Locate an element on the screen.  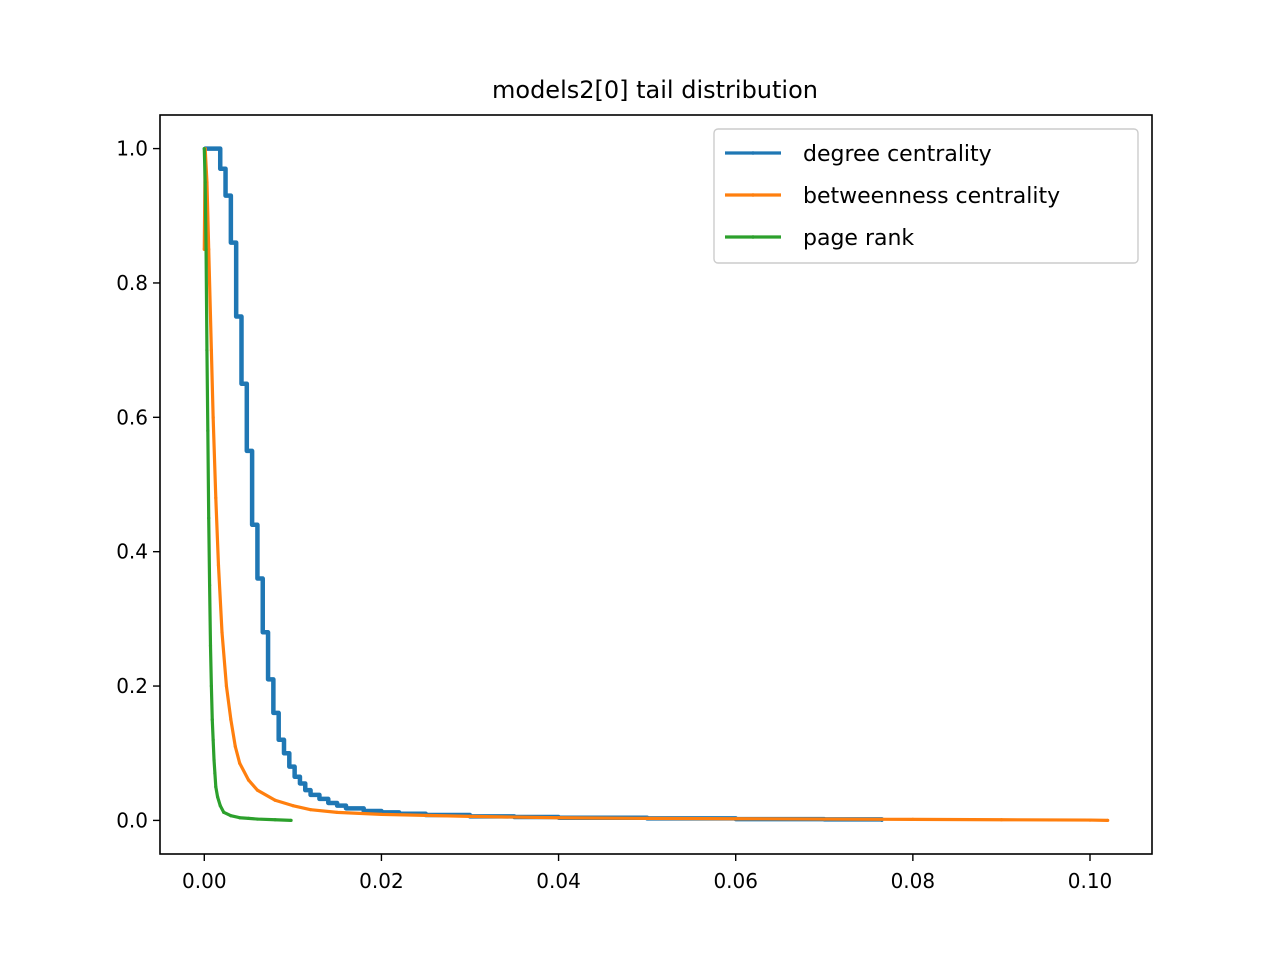
chart-title: models2[0] tail distribution is located at coordinates (655, 90).